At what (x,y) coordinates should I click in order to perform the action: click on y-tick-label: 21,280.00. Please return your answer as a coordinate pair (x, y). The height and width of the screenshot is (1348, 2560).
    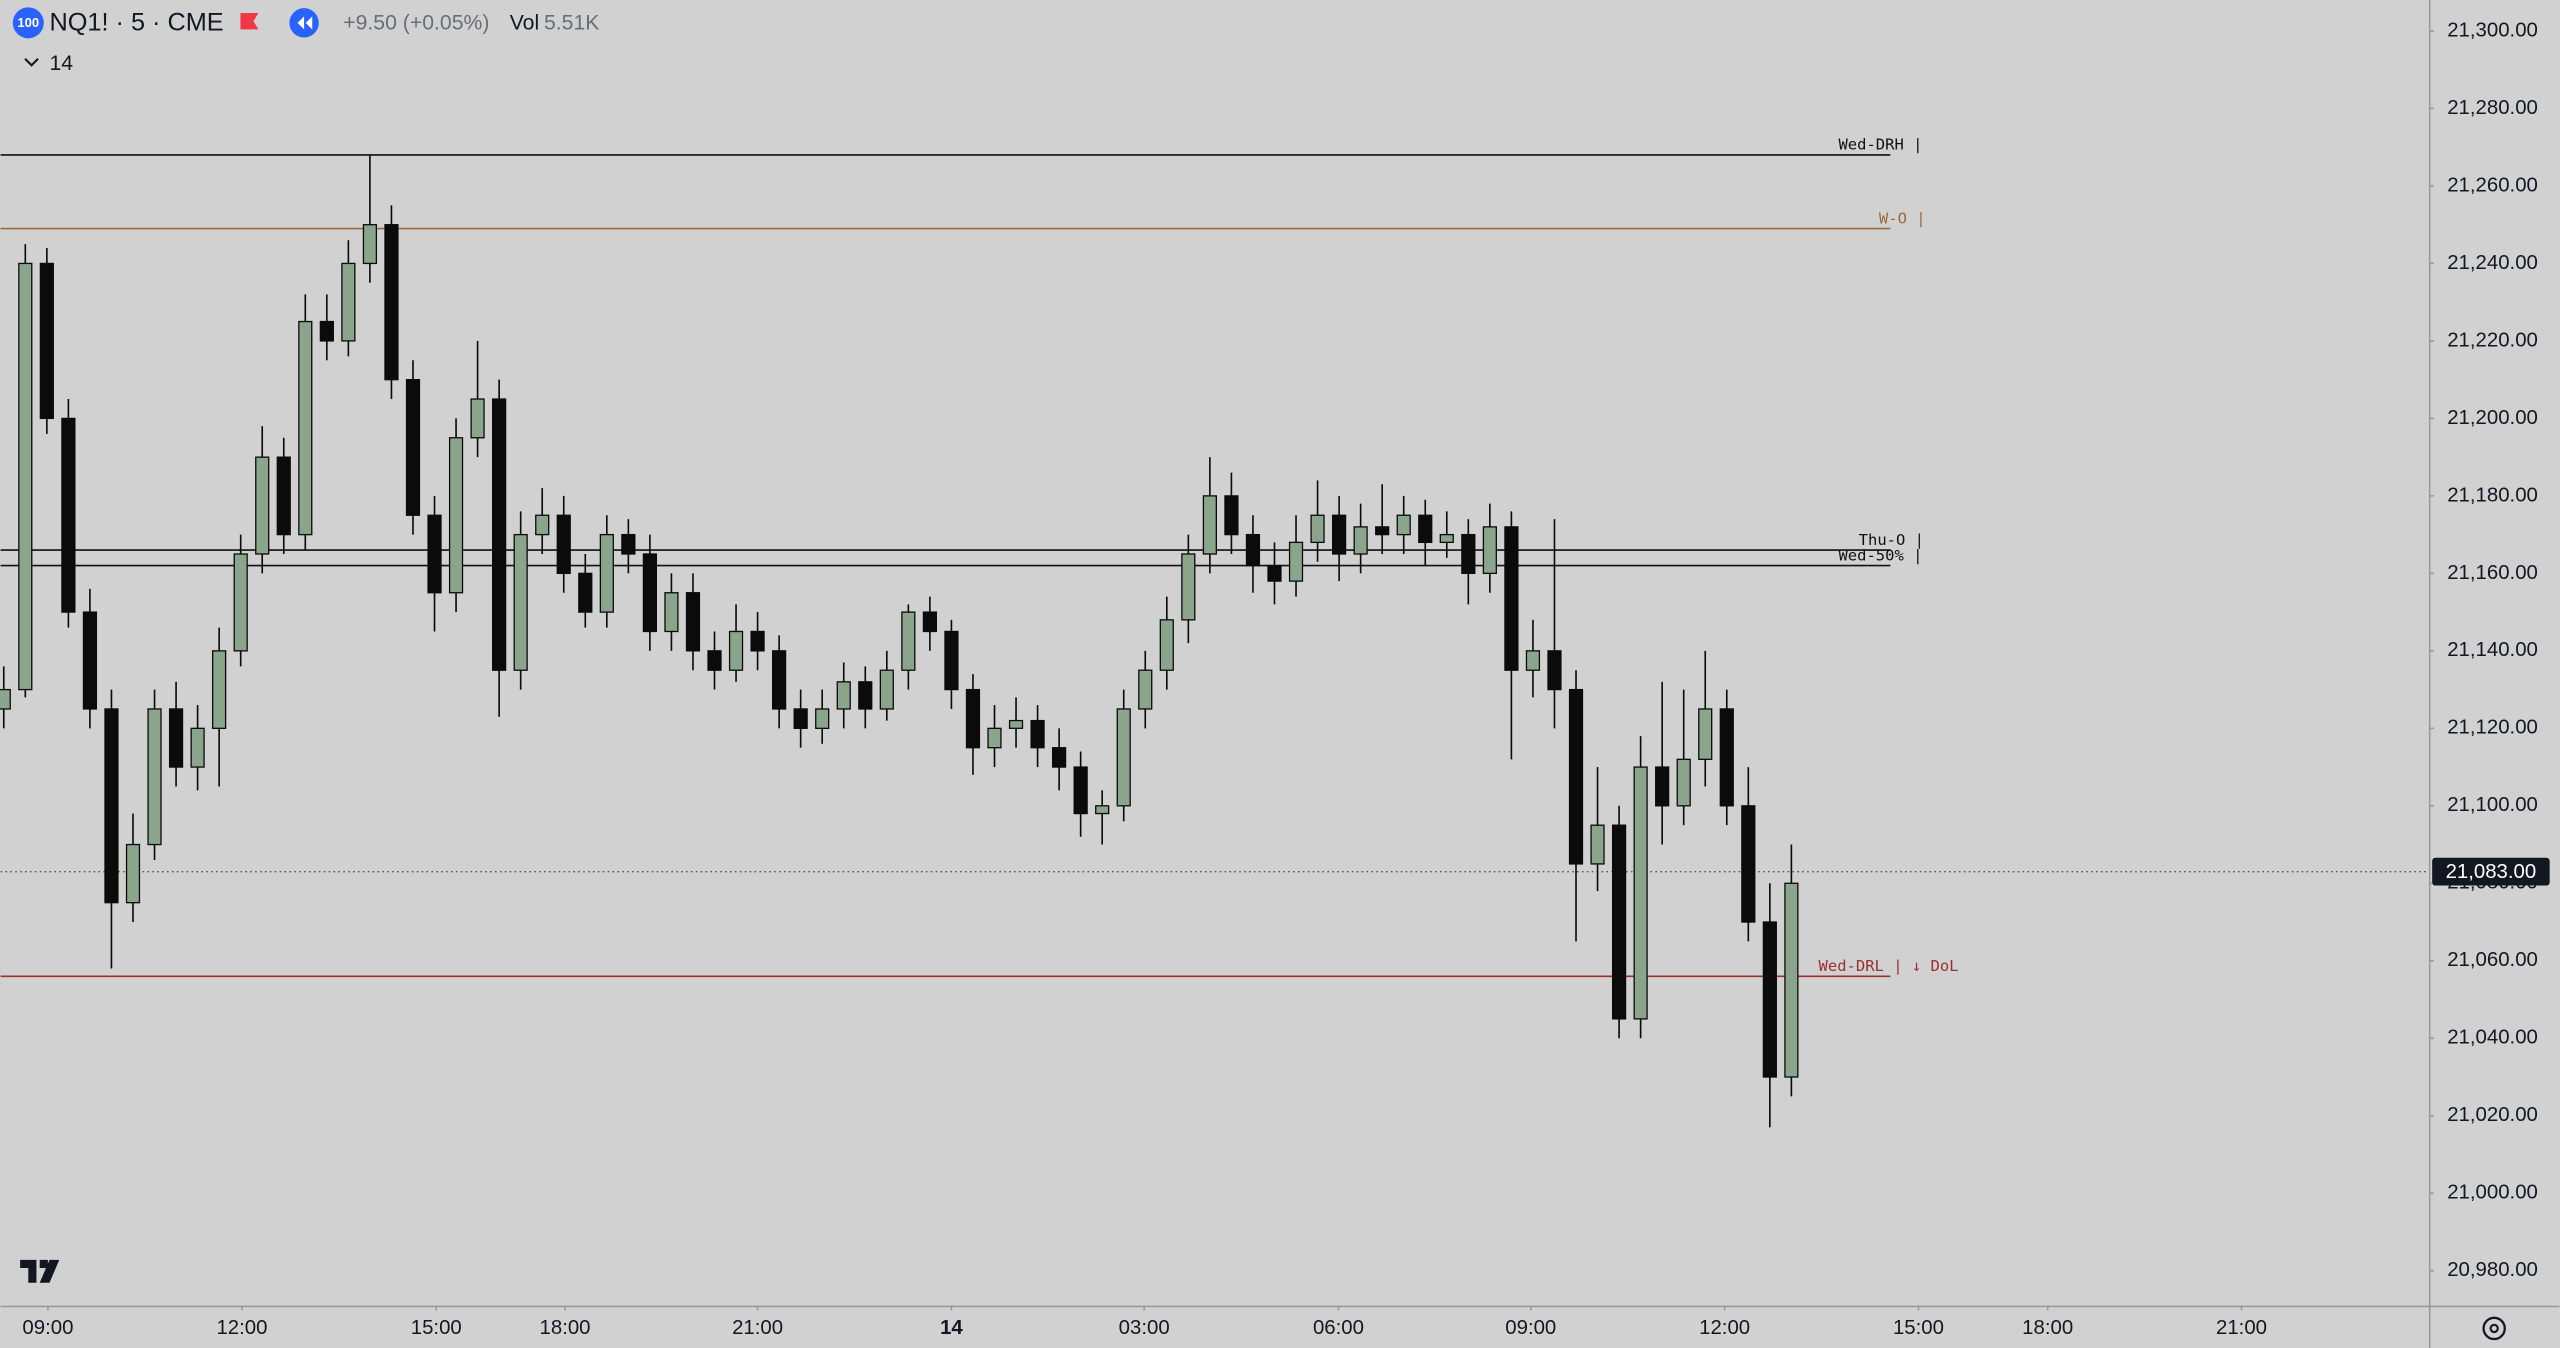
    Looking at the image, I should click on (2492, 108).